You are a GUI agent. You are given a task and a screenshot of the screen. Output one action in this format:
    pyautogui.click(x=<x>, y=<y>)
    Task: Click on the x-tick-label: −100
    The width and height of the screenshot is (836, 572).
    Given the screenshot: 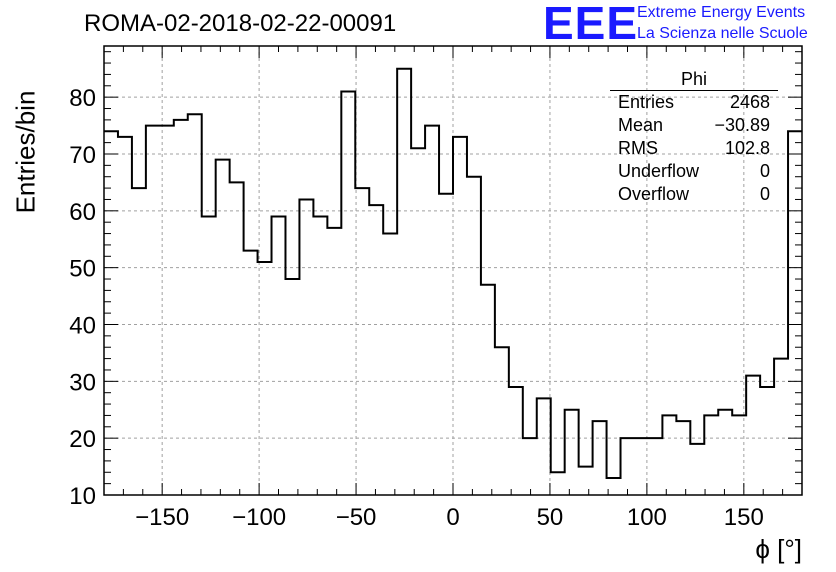 What is the action you would take?
    pyautogui.click(x=259, y=517)
    